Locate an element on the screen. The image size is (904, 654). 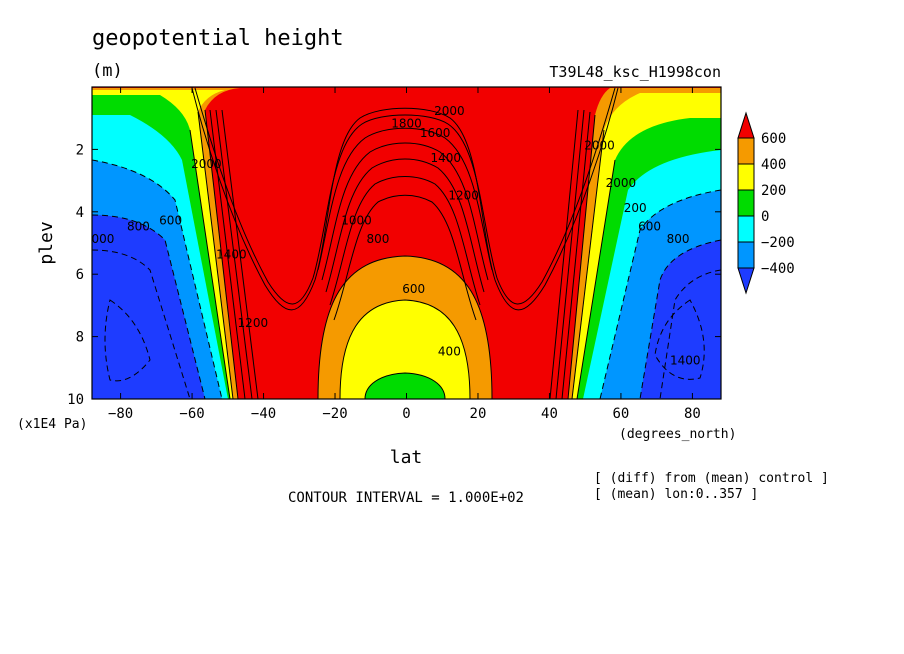
colorbar-label: 400 is located at coordinates (773, 165).